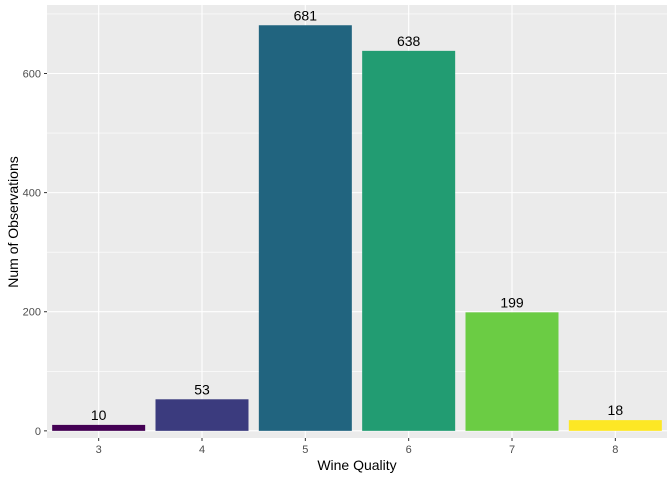  I want to click on x-axis: 3 4 5 6 7 8, so click(357, 447).